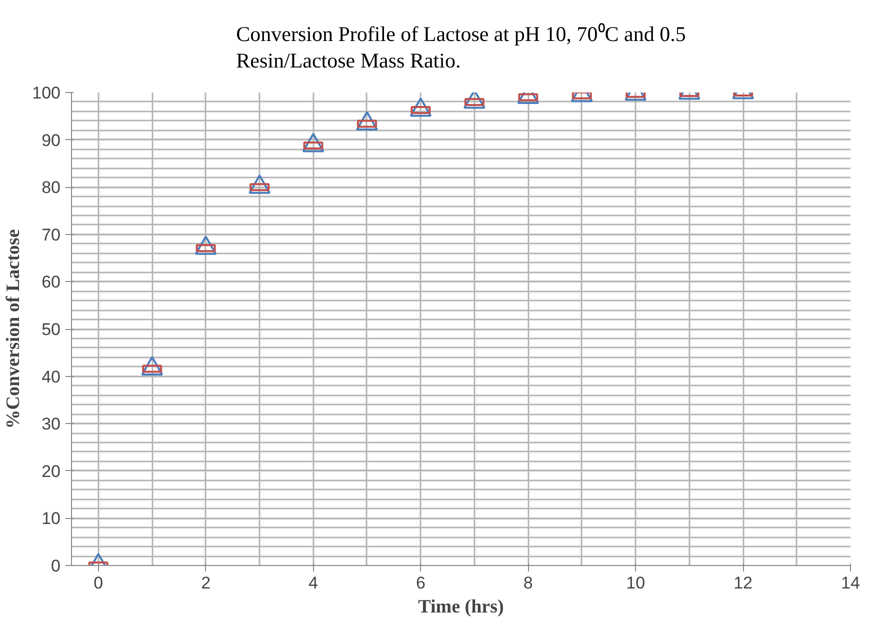 The height and width of the screenshot is (636, 896). I want to click on y-tick-label: 90, so click(51, 140).